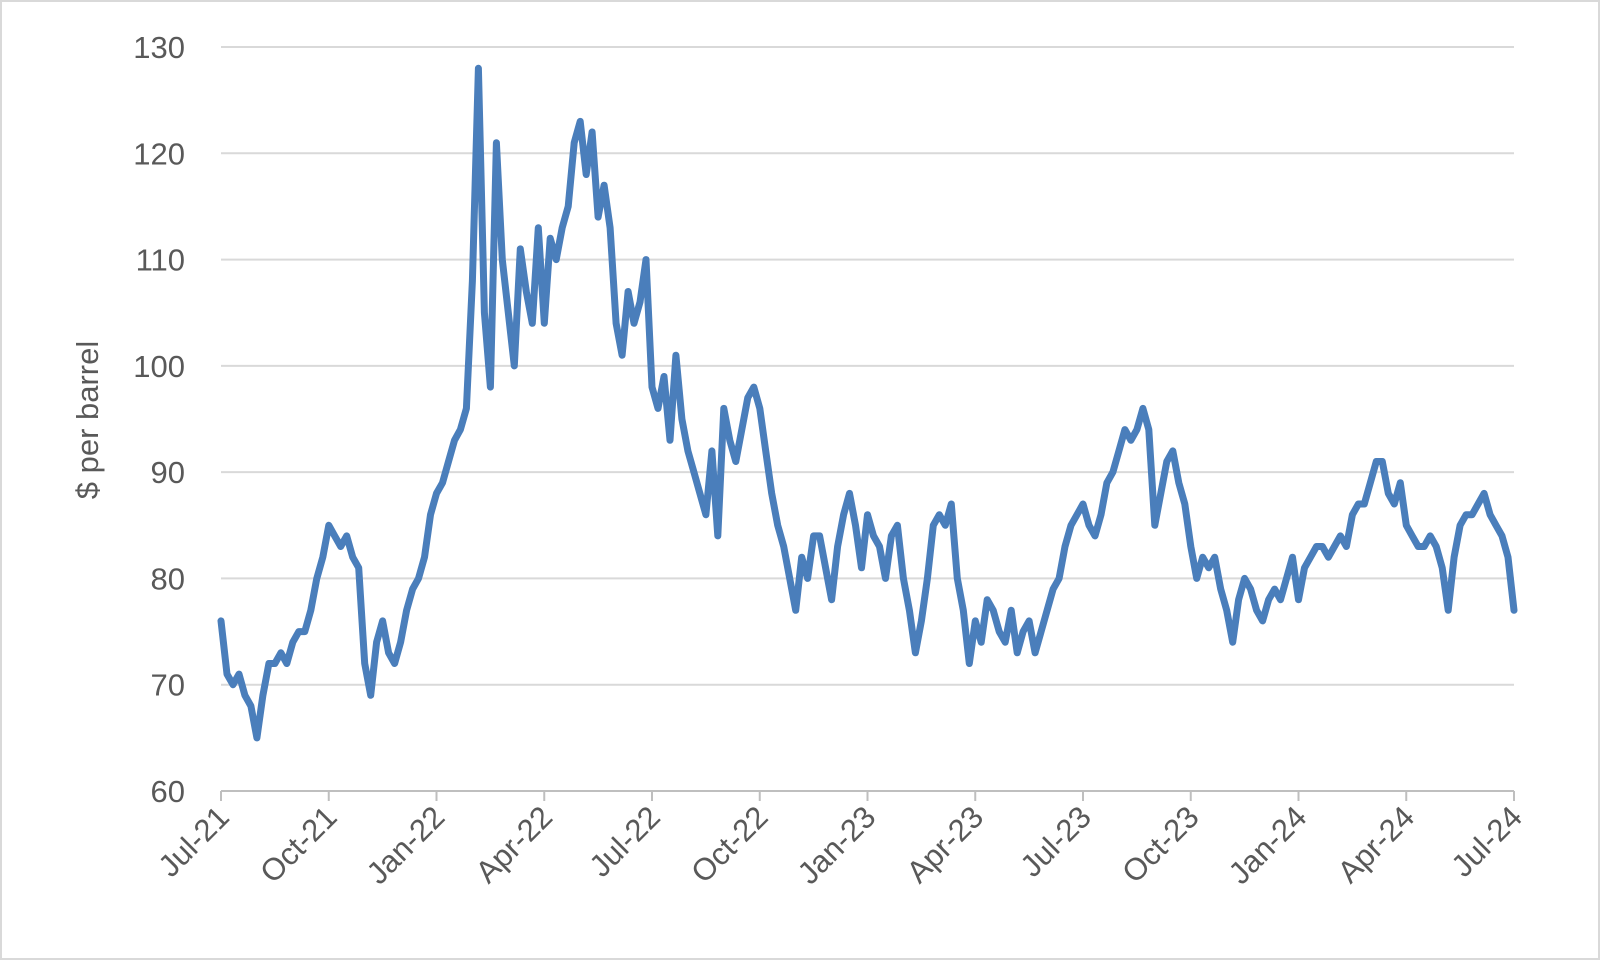  Describe the element at coordinates (168, 578) in the screenshot. I see `y-tick-label: 80` at that location.